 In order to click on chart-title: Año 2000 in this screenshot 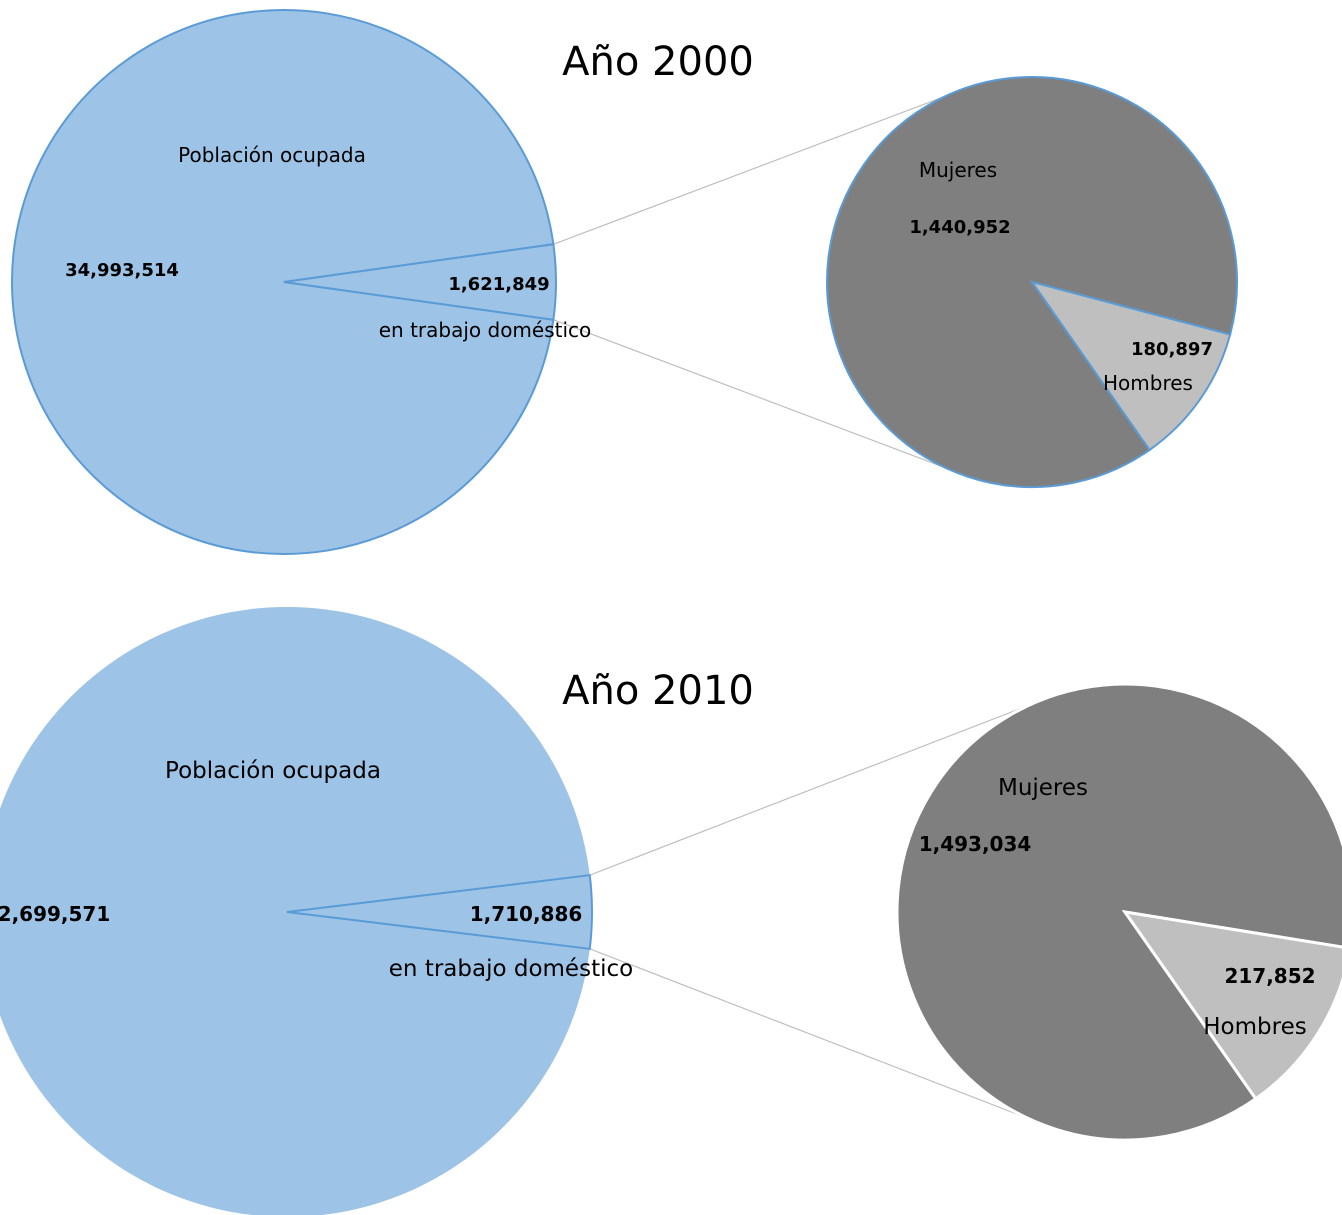, I will do `click(658, 62)`.